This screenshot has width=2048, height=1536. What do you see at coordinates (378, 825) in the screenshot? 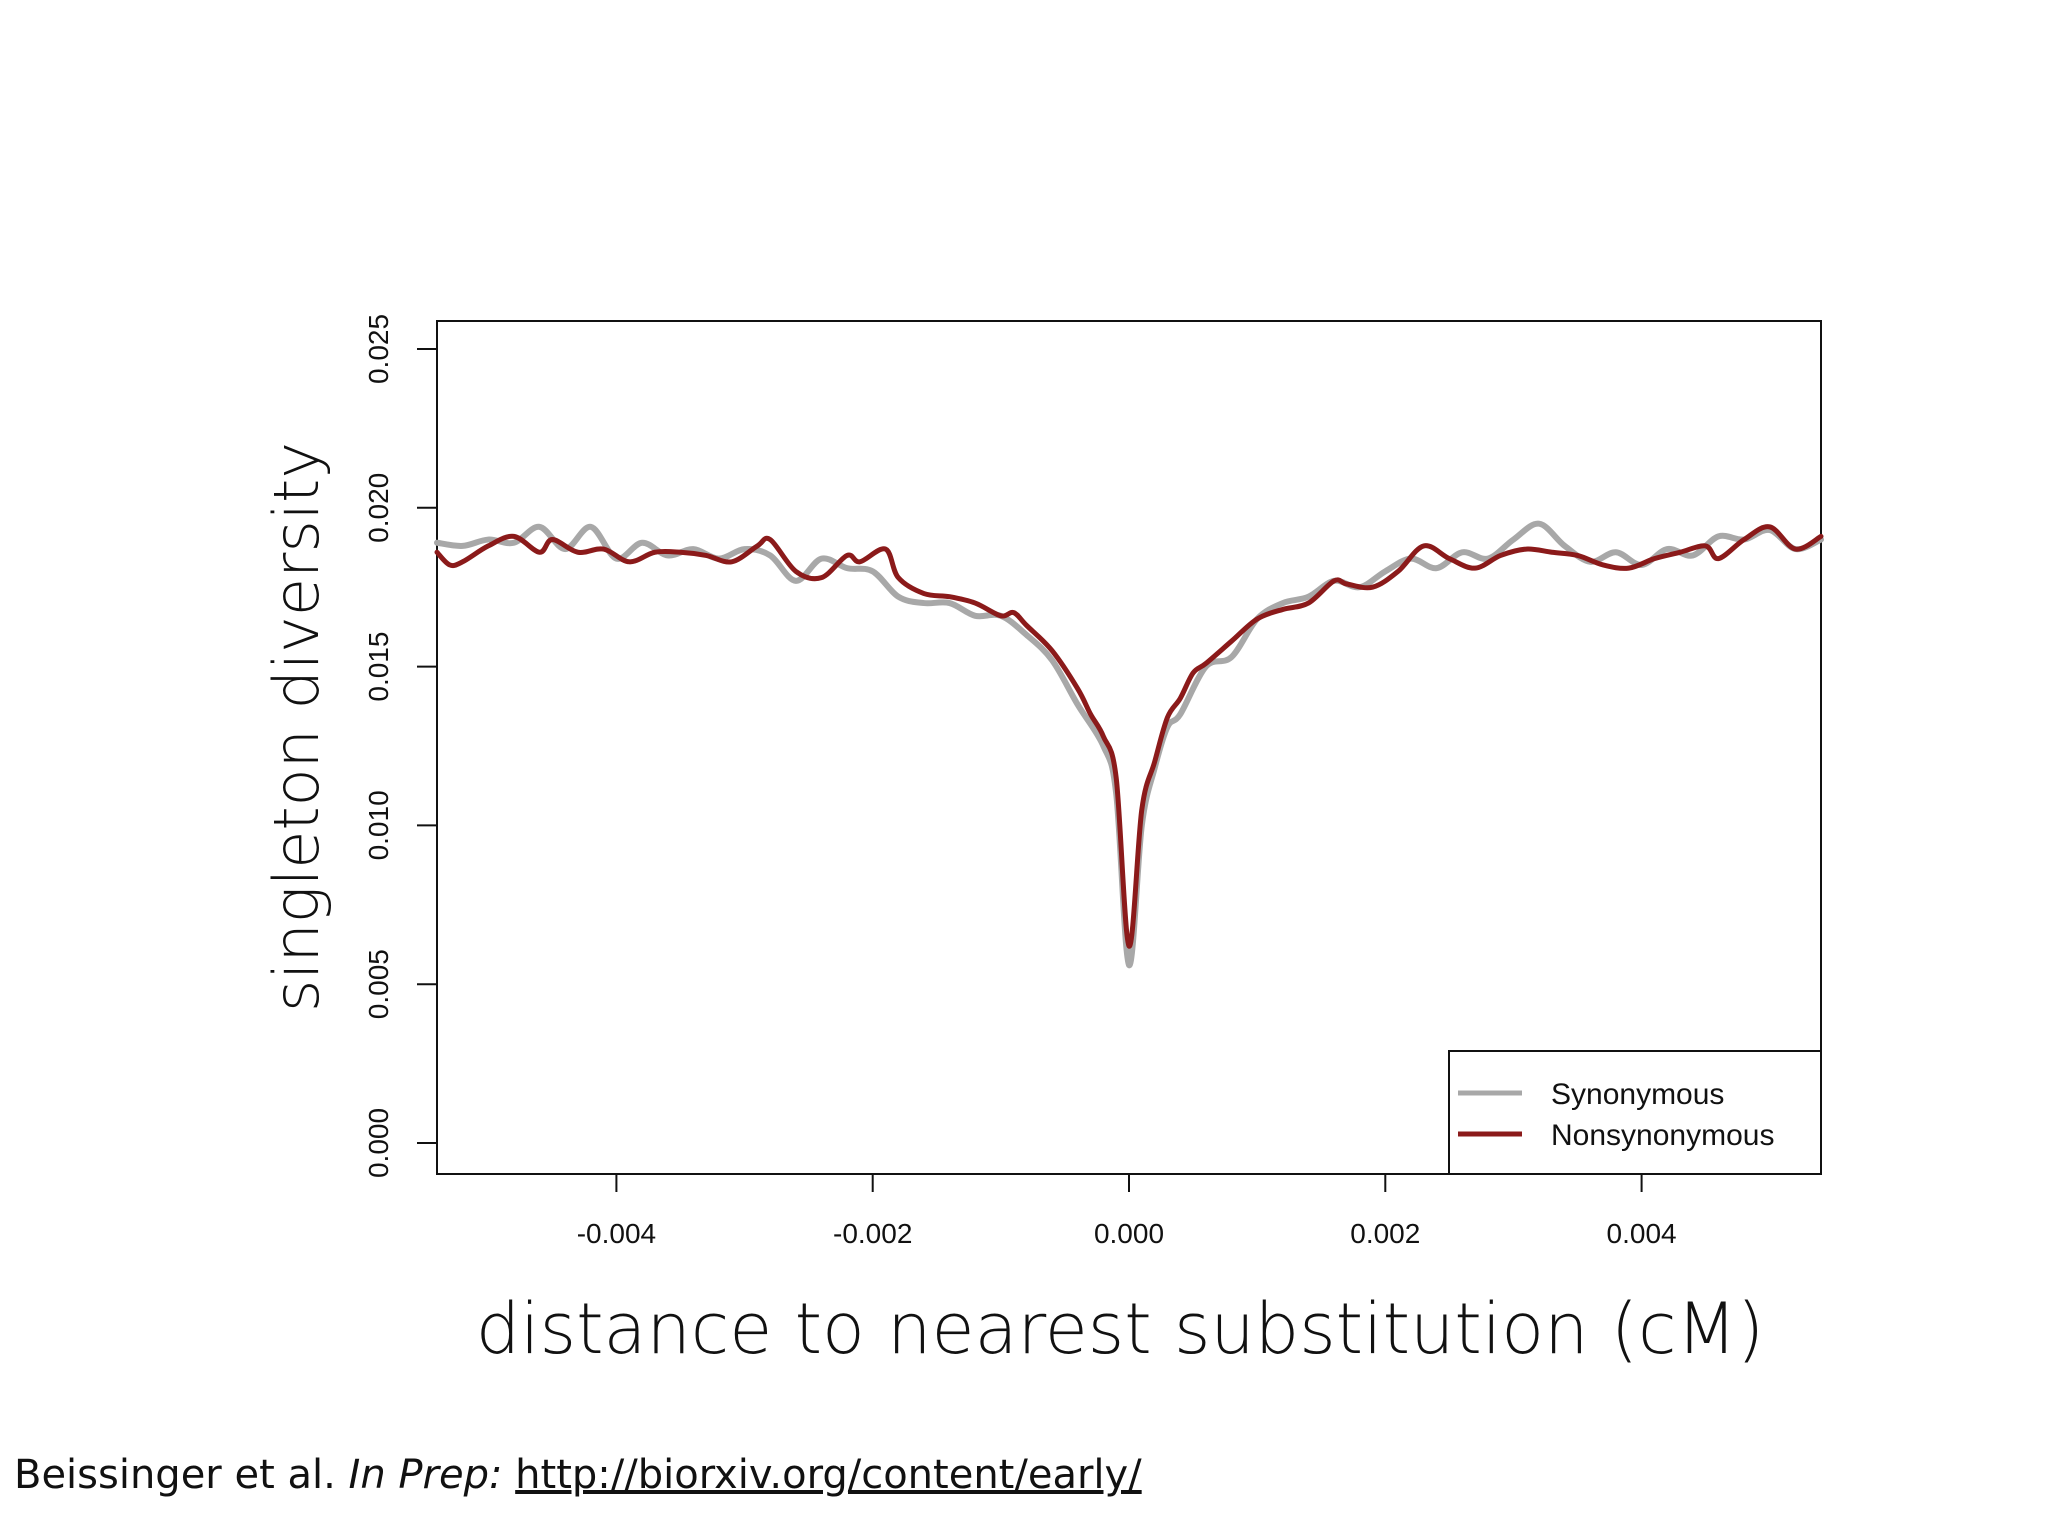
I see `y-tick-label: 0.010` at bounding box center [378, 825].